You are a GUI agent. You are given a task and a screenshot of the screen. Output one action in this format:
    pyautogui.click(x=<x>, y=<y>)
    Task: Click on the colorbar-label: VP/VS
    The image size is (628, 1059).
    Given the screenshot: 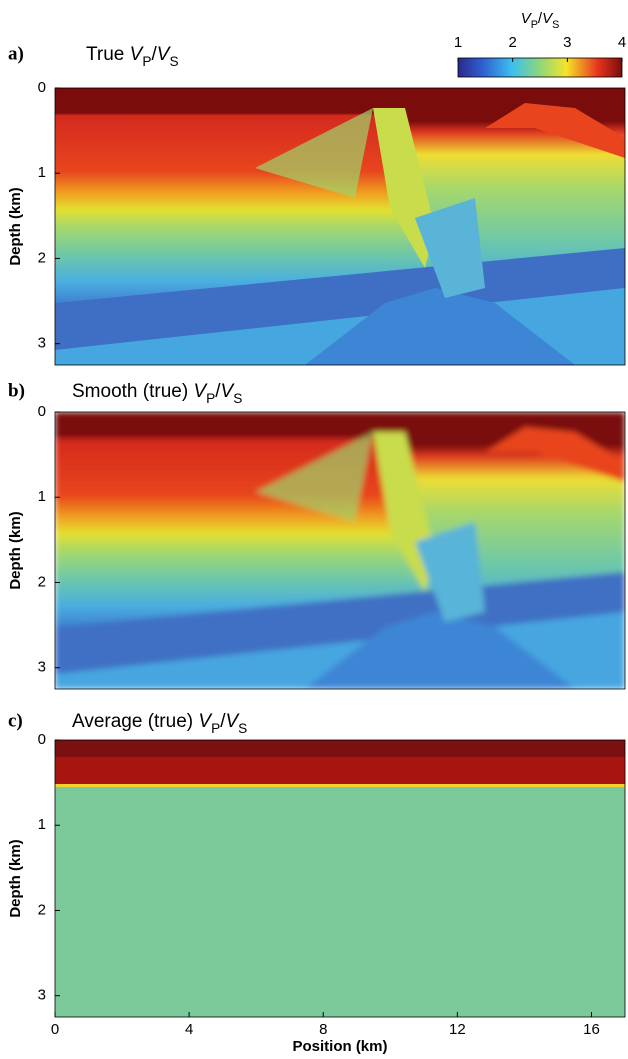 What is the action you would take?
    pyautogui.click(x=540, y=20)
    